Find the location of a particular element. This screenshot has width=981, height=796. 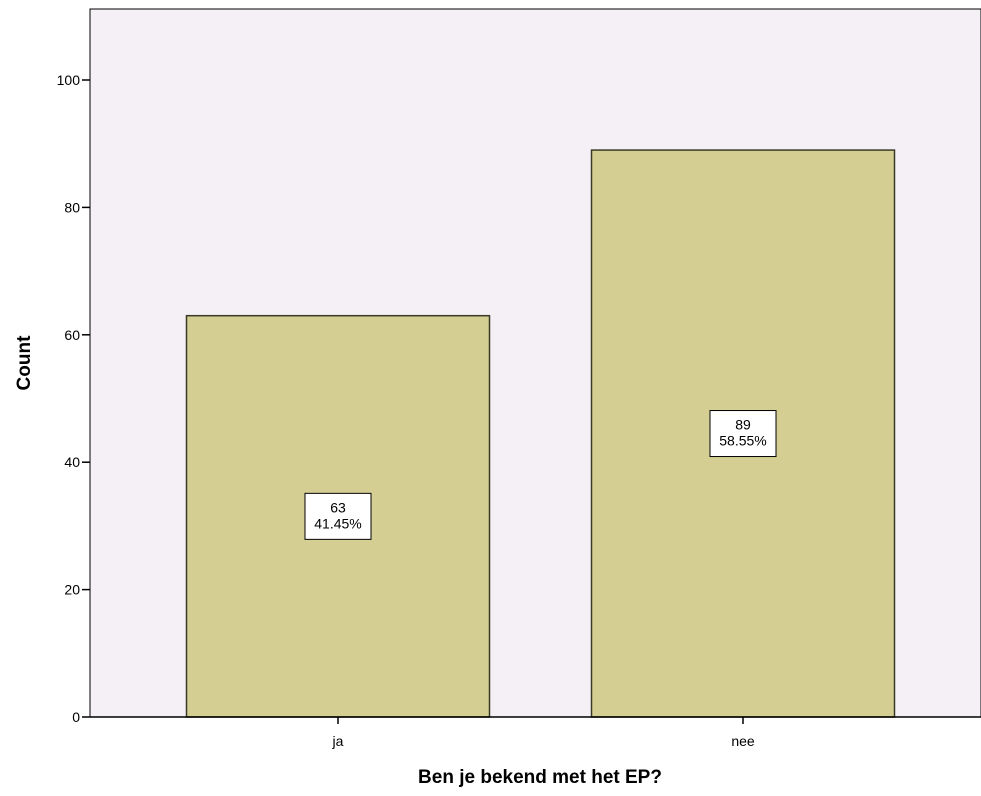

y-axis-title: Count is located at coordinates (24, 363).